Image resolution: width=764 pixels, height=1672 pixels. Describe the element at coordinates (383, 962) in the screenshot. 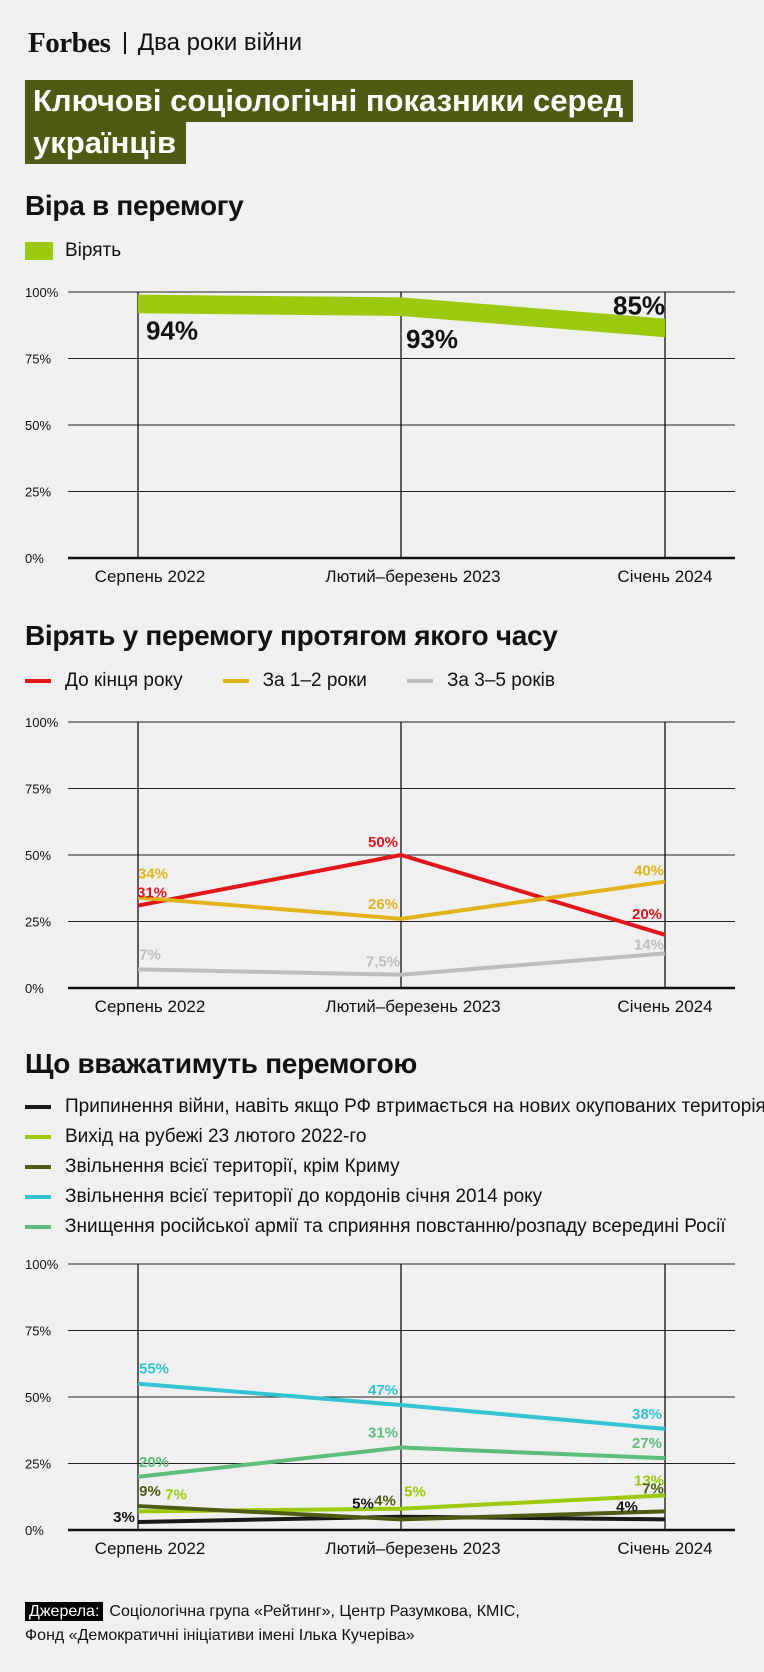

I see `data-label: 7,5%` at that location.